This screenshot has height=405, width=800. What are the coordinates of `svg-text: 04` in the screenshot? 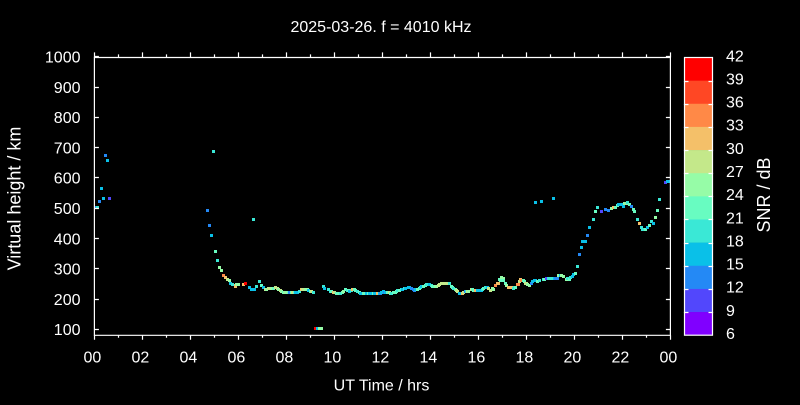 It's located at (189, 358).